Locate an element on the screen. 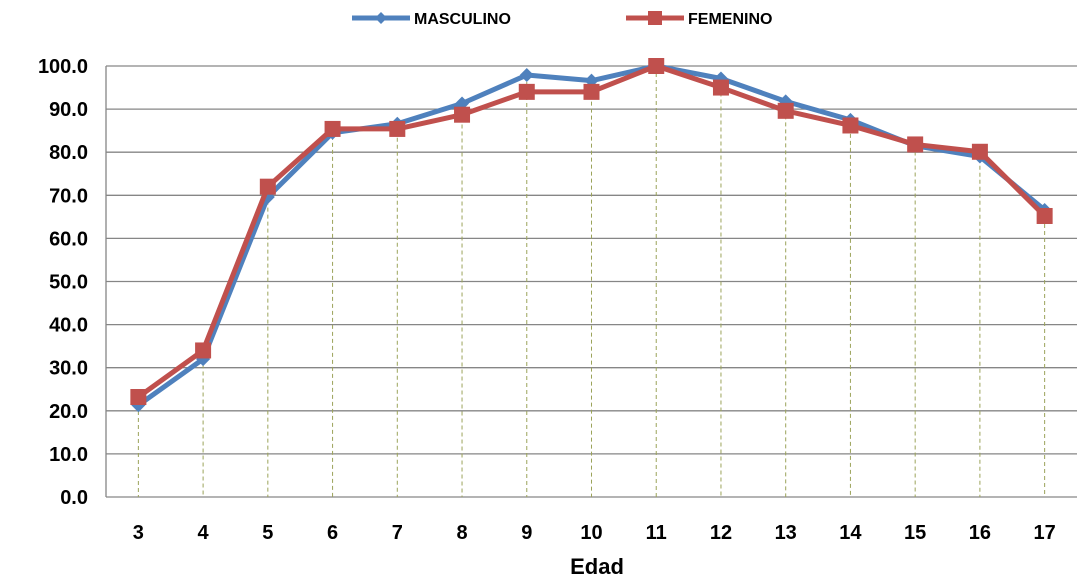  y-tick-label: 20.0 is located at coordinates (68, 412).